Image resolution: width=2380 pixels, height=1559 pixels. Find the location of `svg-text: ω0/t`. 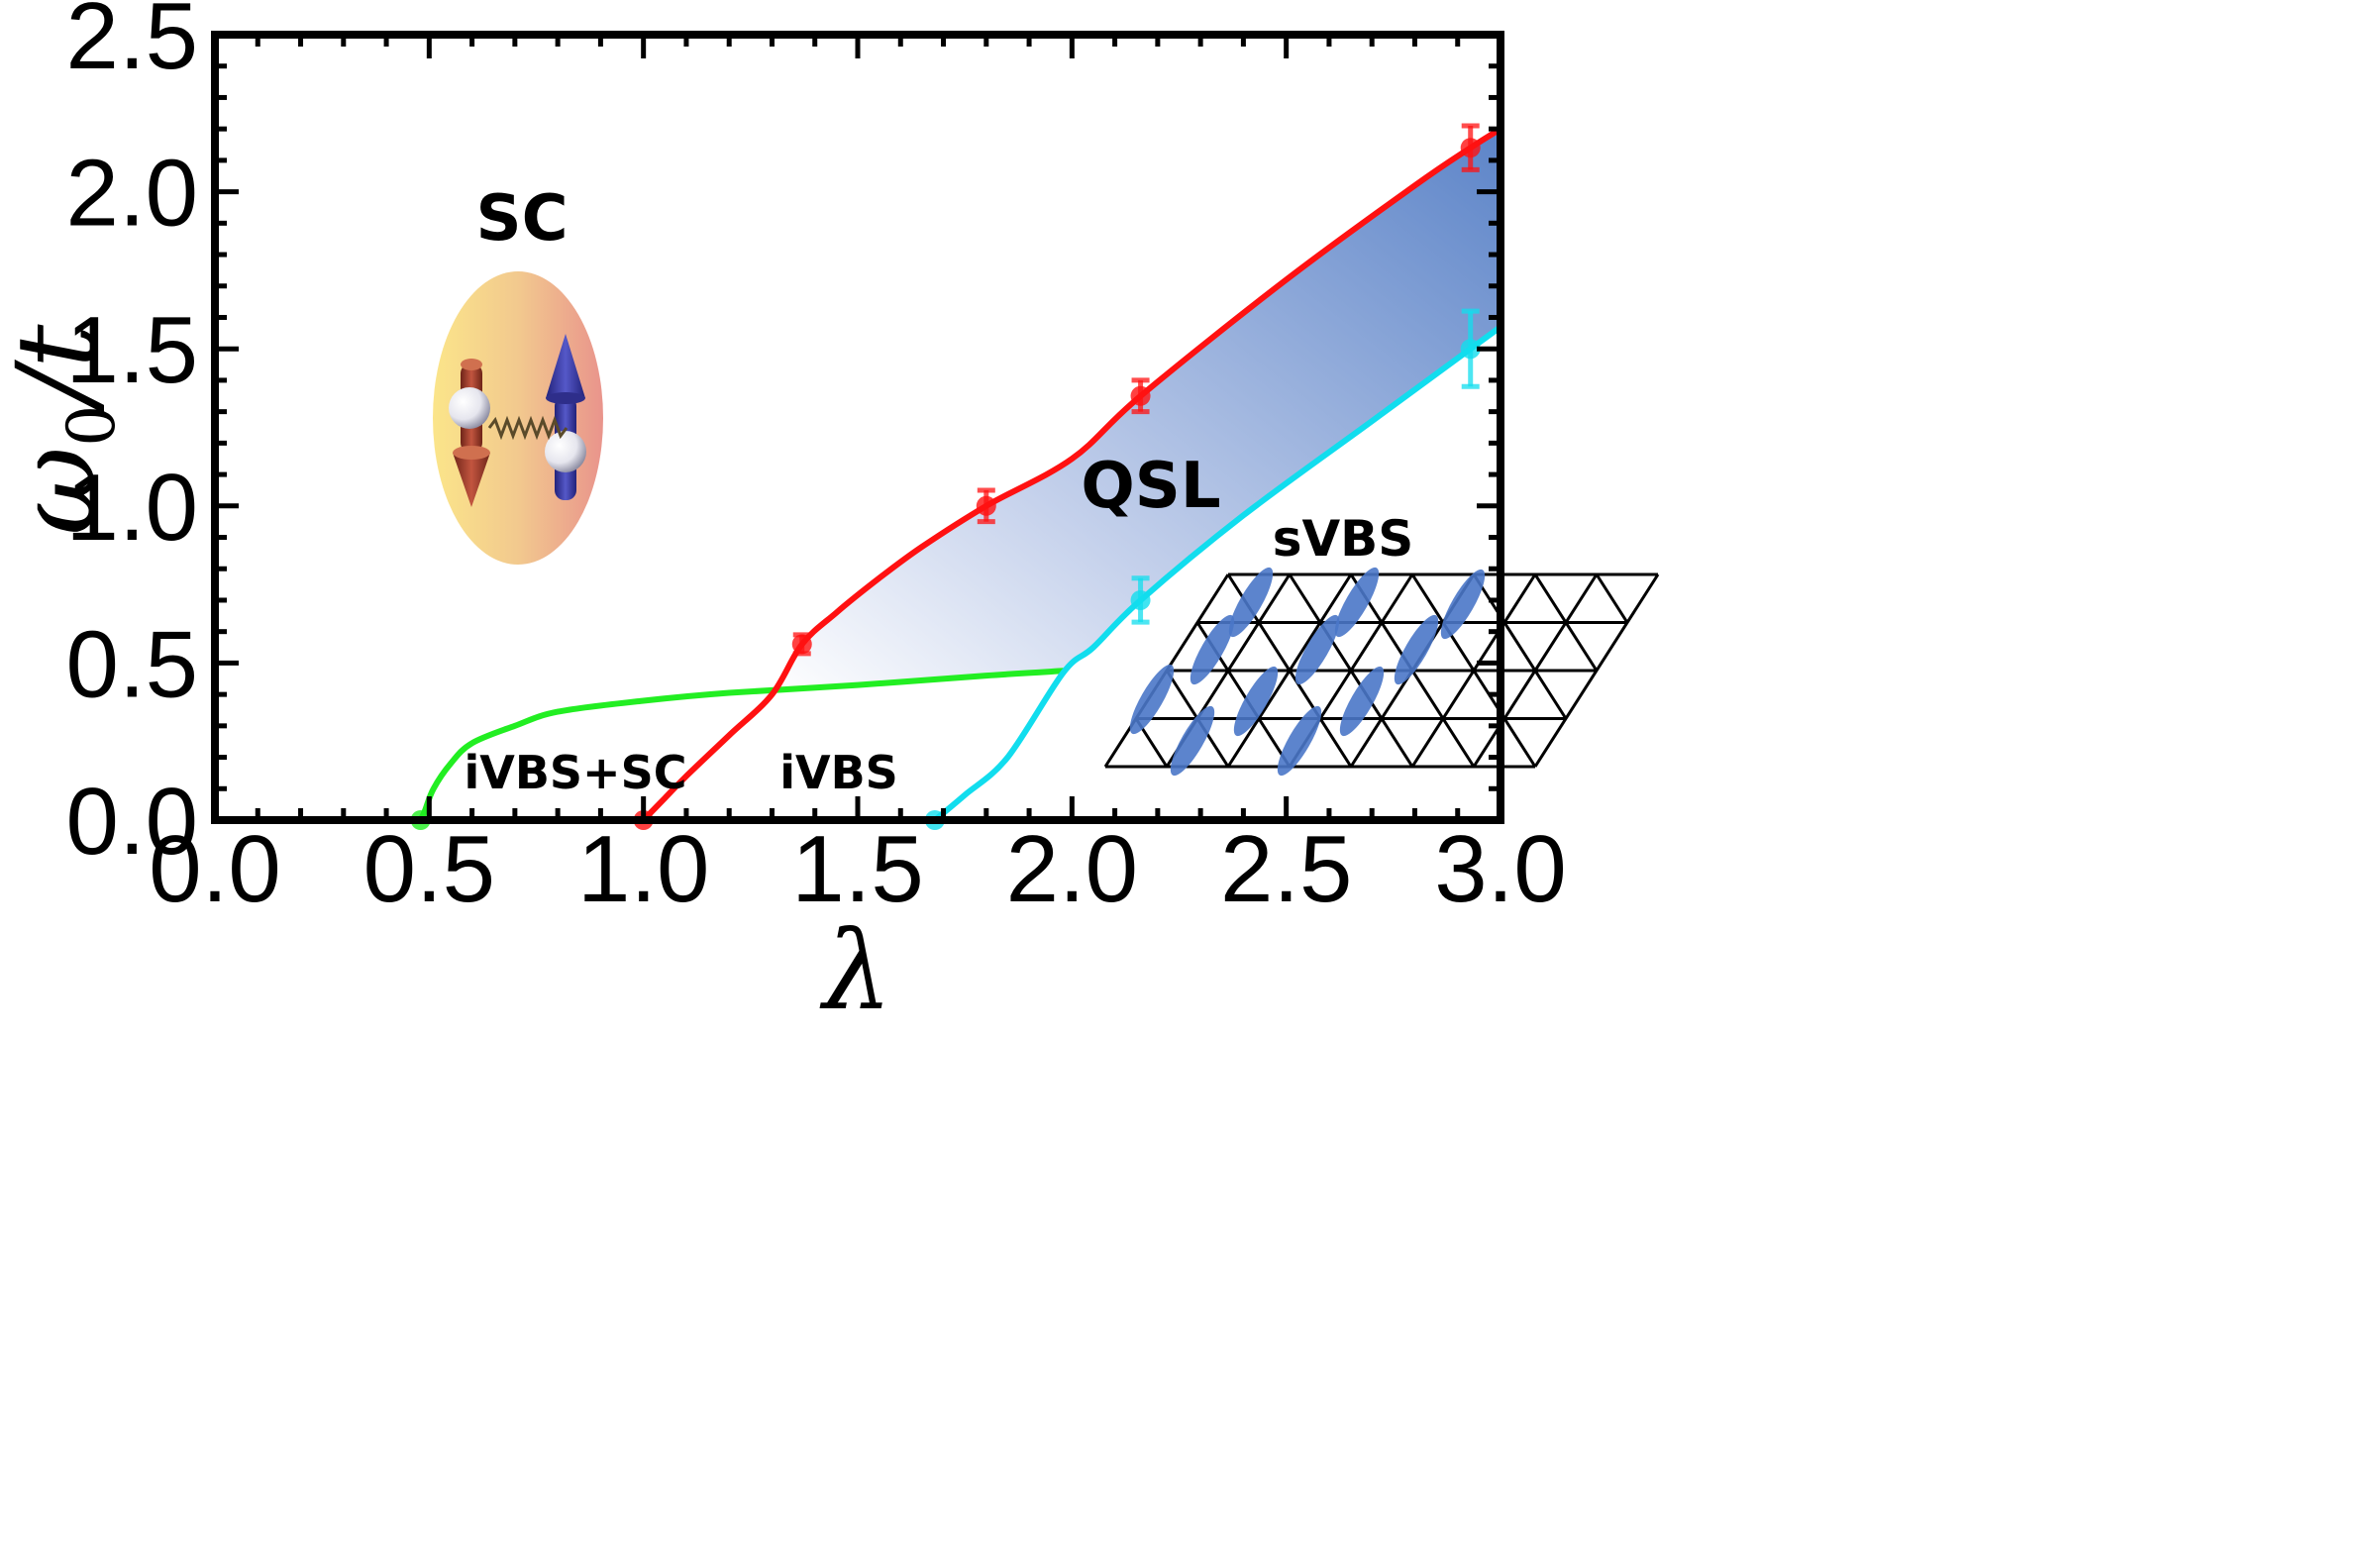

svg-text: ω0/t is located at coordinates (65, 430).